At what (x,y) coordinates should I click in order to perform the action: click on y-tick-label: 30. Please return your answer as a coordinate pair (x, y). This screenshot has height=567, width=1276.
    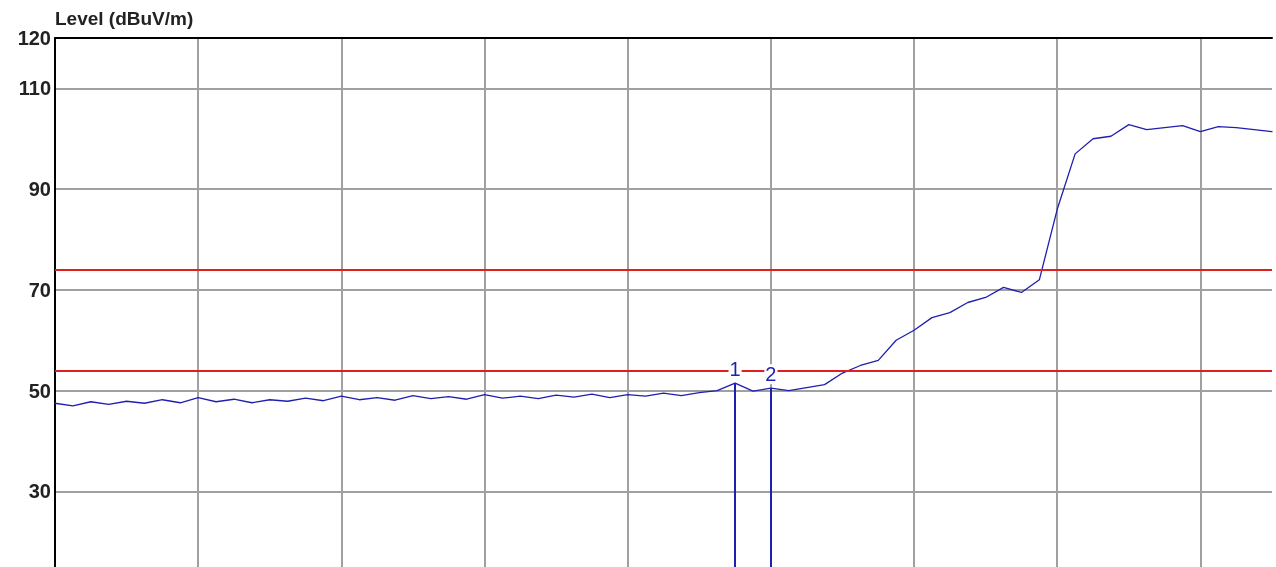
    Looking at the image, I should click on (39, 491).